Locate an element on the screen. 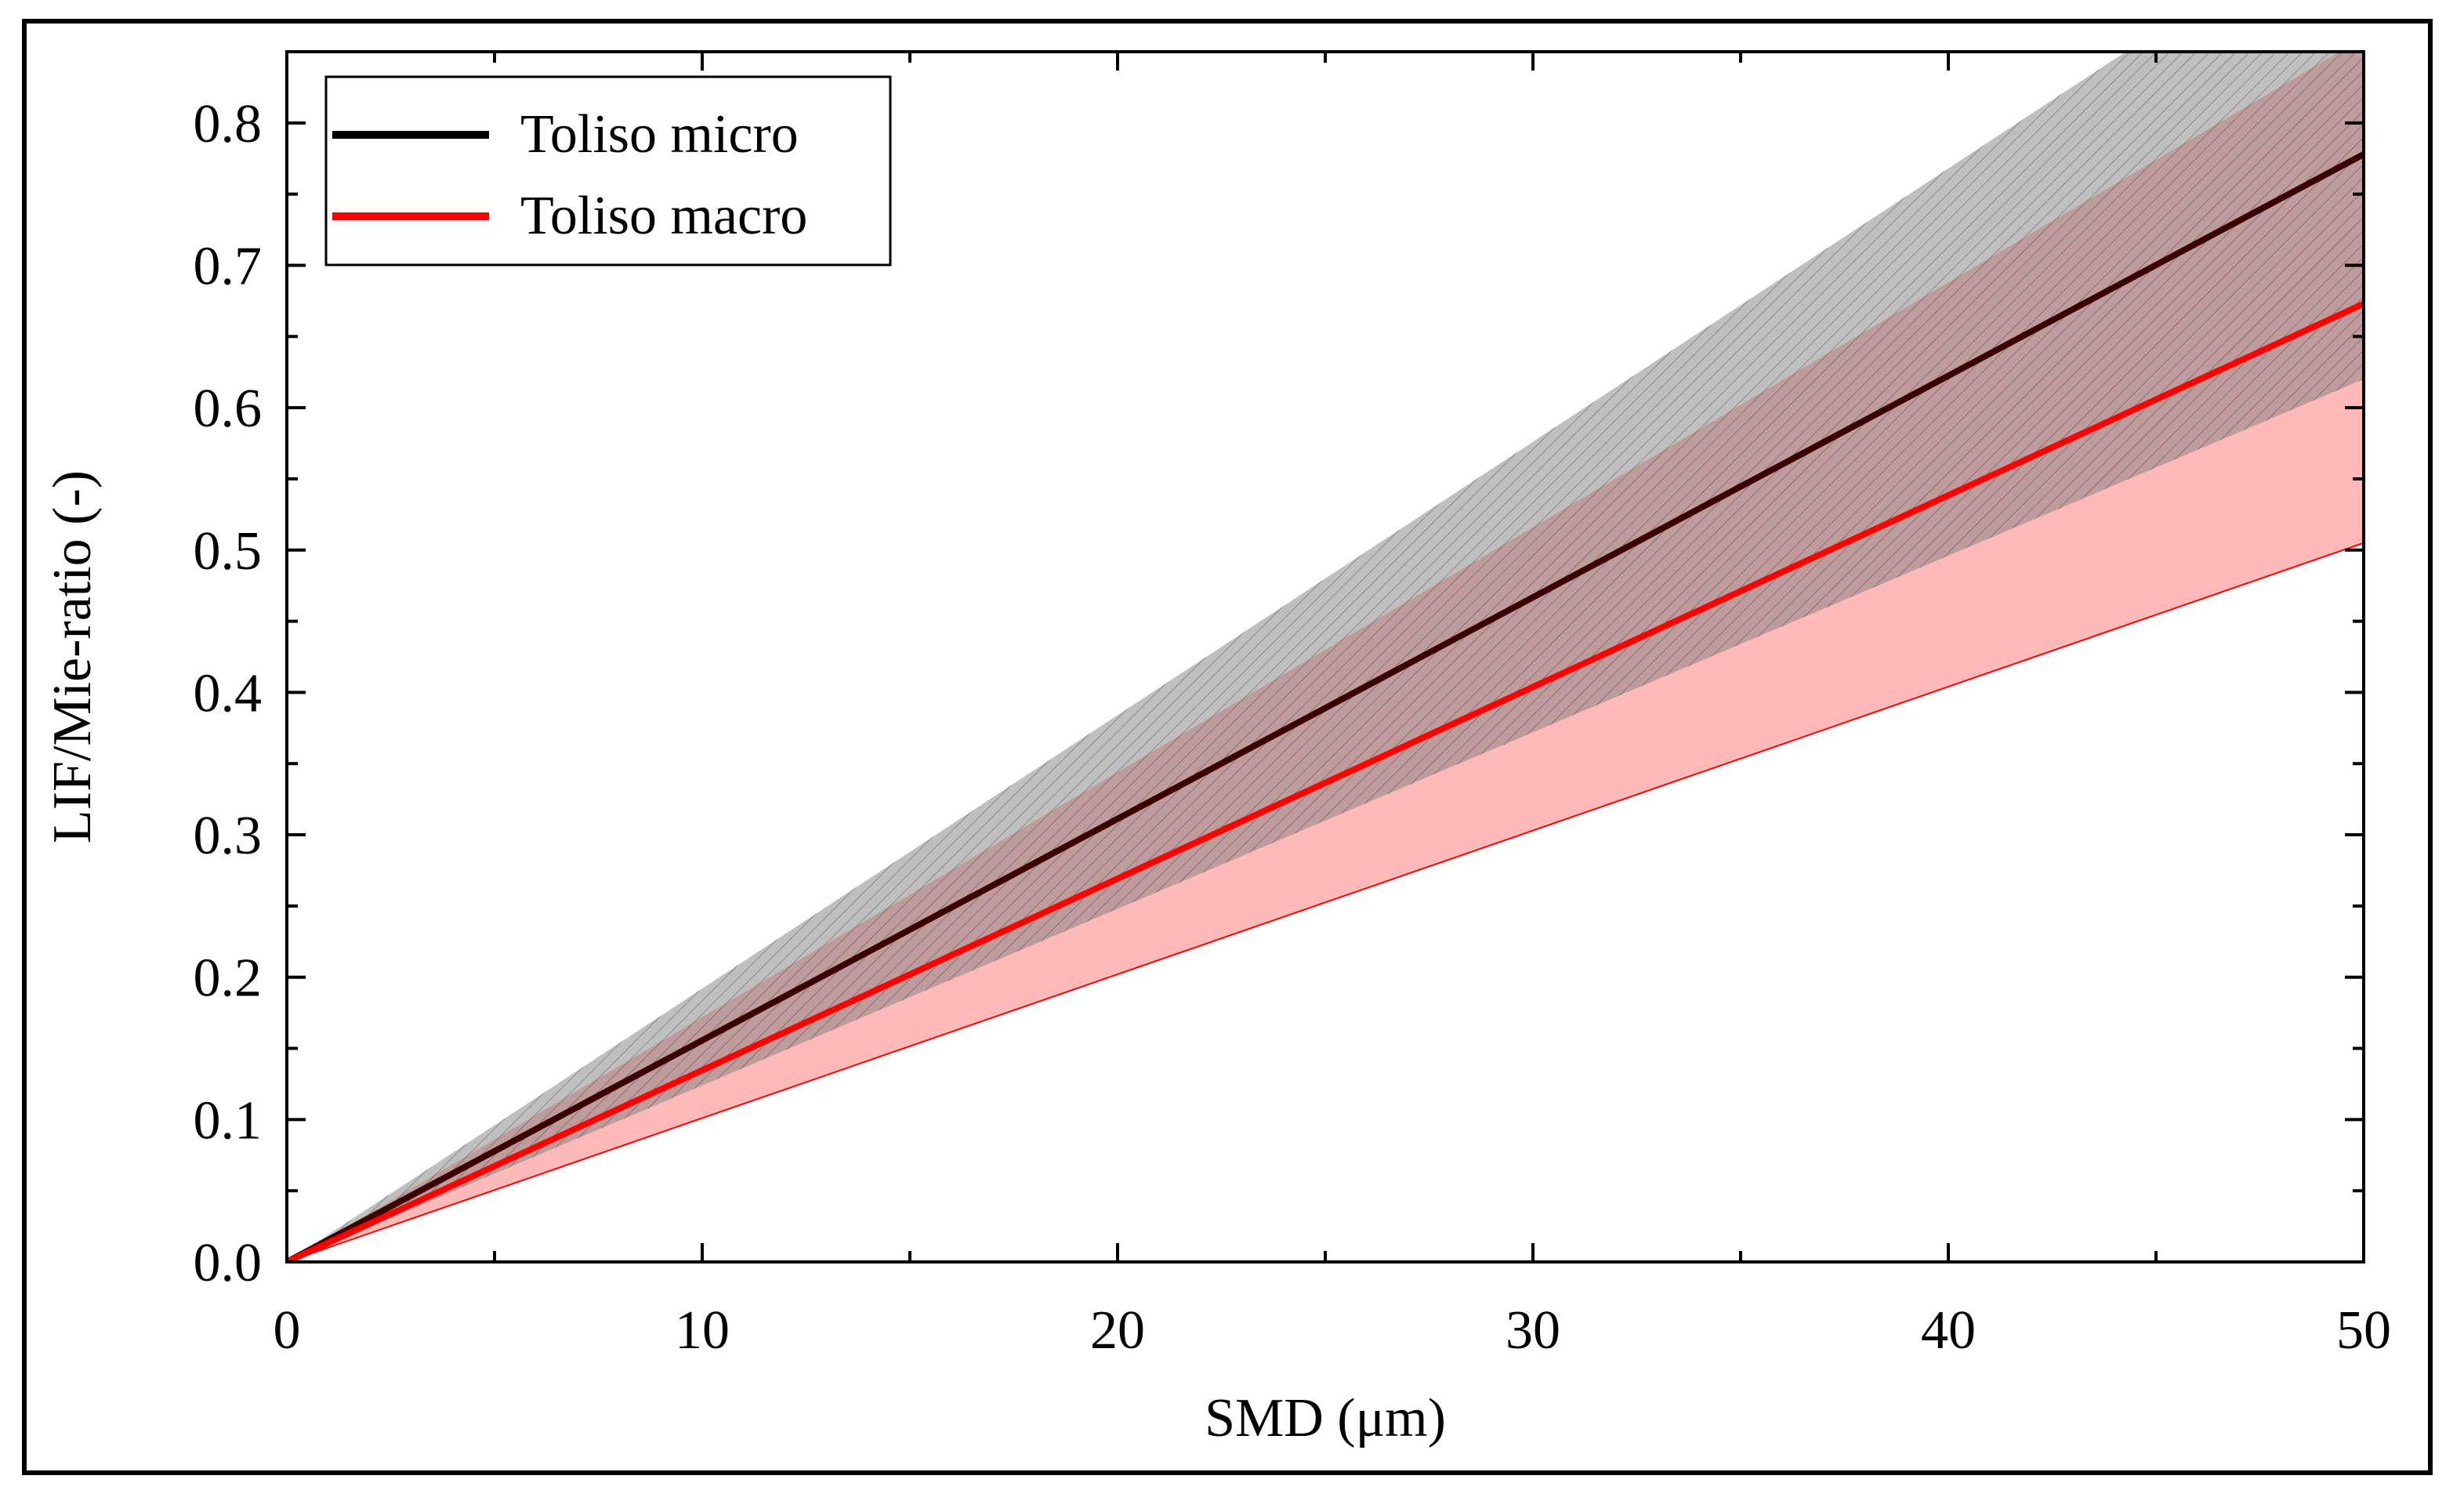 The width and height of the screenshot is (2464, 1501). y-tick-label: 0.8 is located at coordinates (228, 124).